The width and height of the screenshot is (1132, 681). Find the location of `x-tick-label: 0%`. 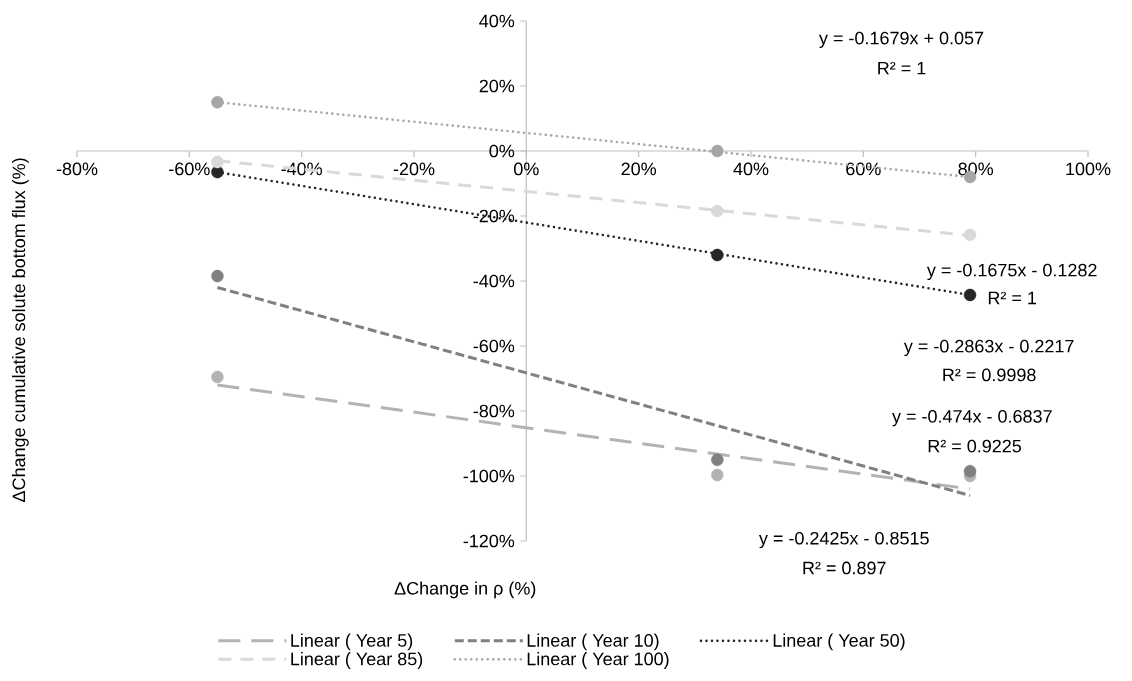

x-tick-label: 0% is located at coordinates (526, 169).